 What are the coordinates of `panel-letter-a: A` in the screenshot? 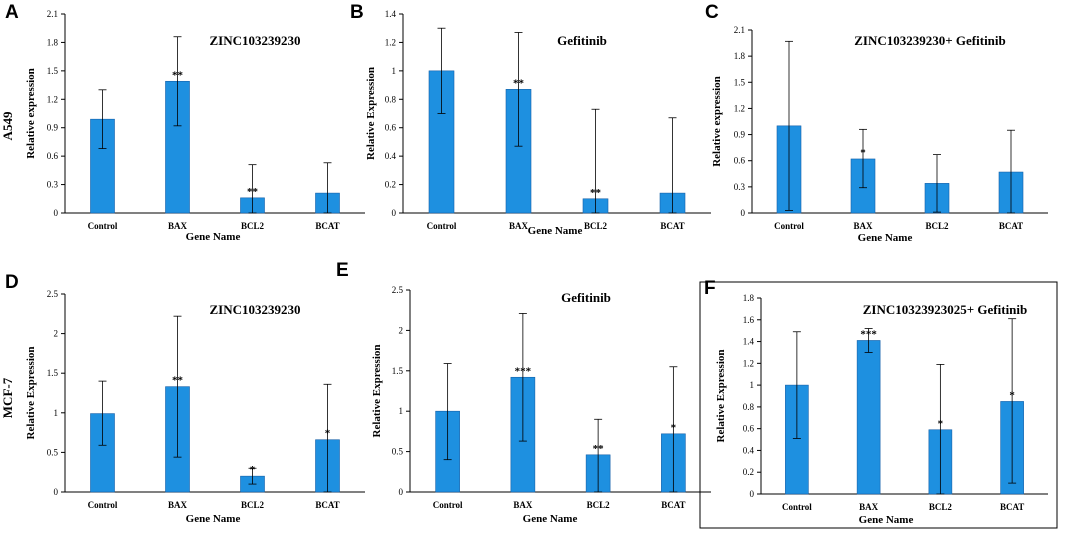 It's located at (12, 12).